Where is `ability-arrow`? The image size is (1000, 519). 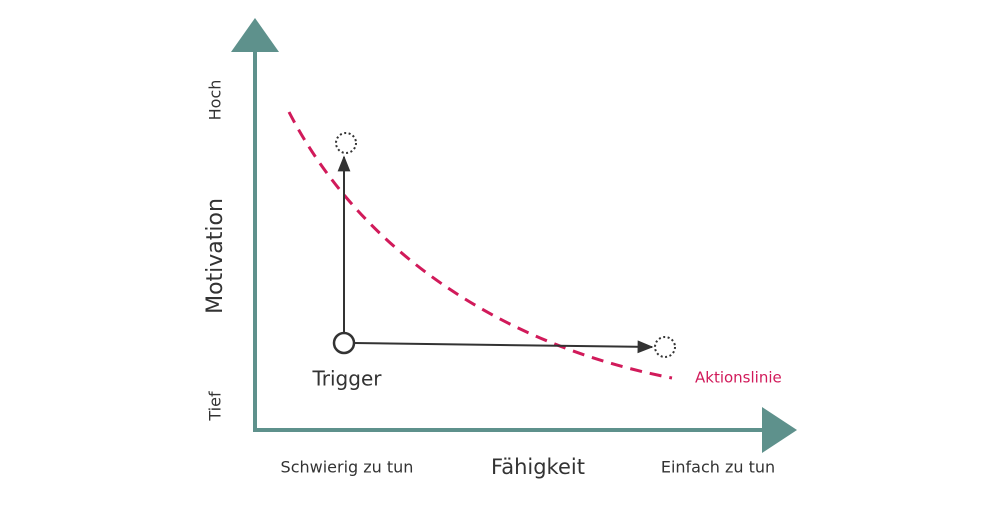
ability-arrow is located at coordinates (503, 347).